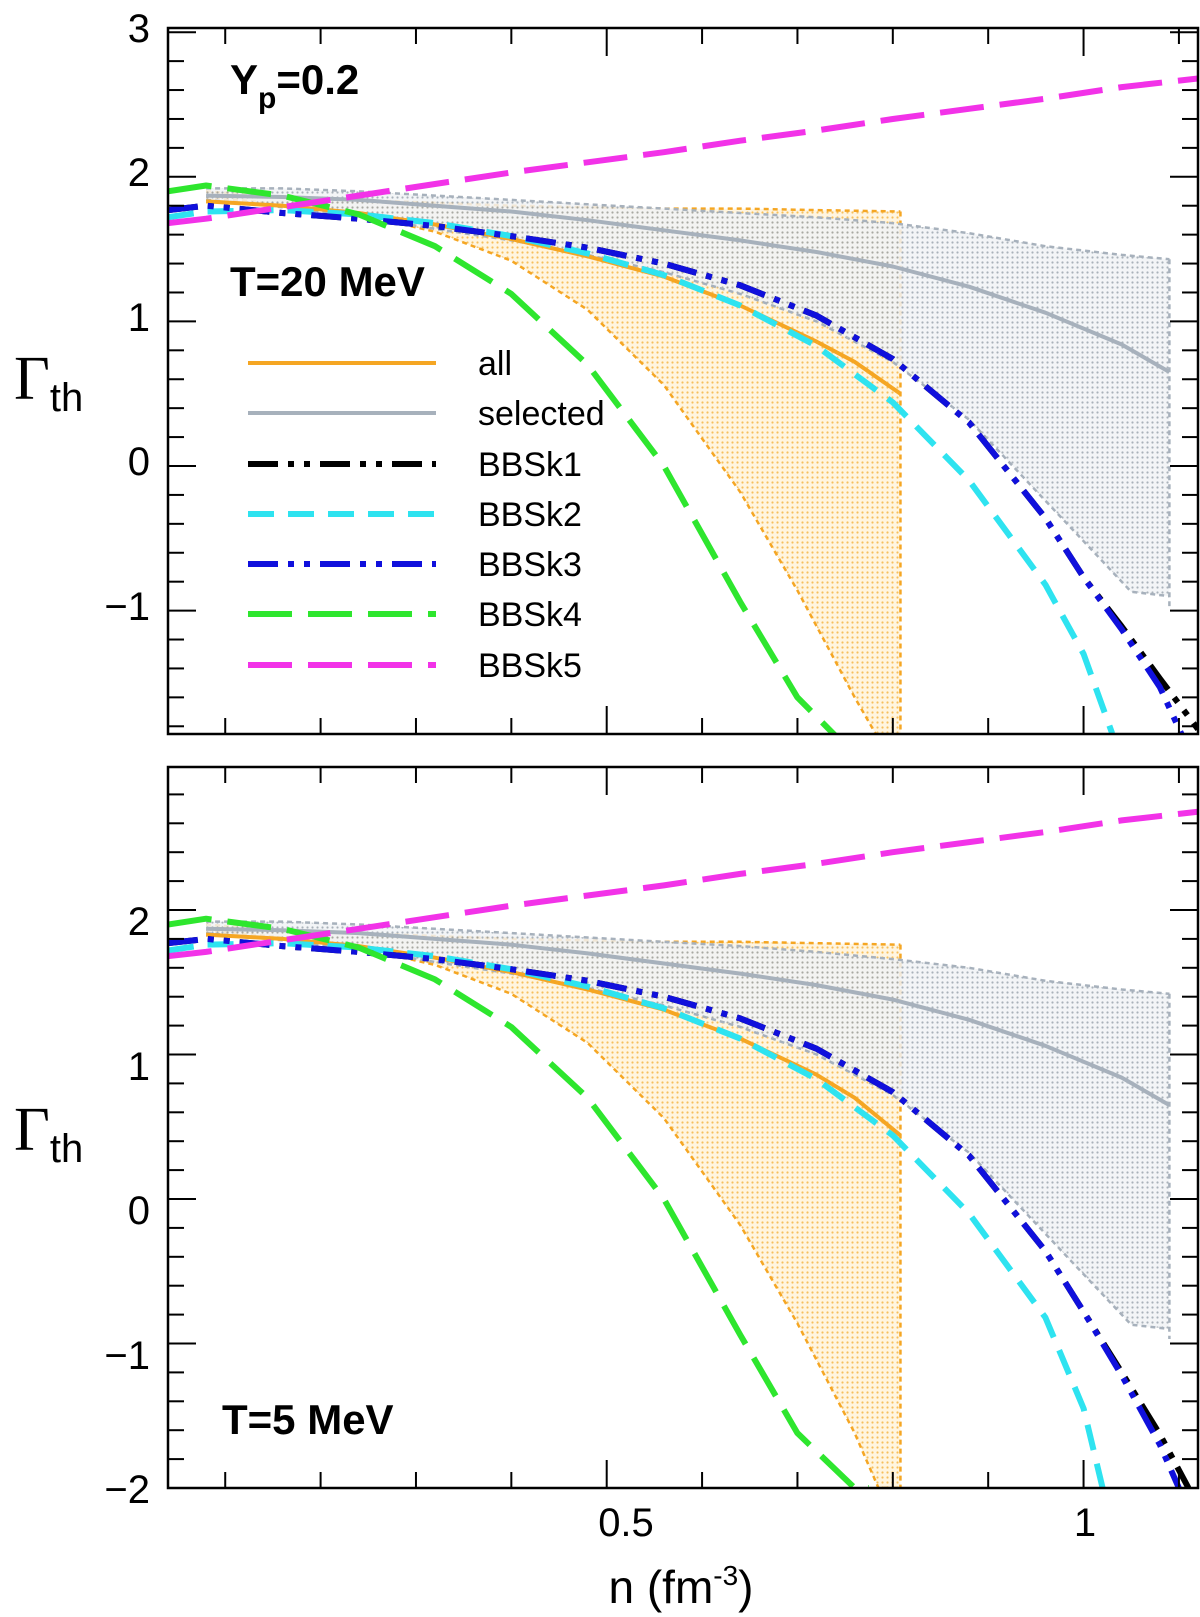  I want to click on bottom-y-tick-labels: 2 1 0 −1 −2, so click(127, 1206).